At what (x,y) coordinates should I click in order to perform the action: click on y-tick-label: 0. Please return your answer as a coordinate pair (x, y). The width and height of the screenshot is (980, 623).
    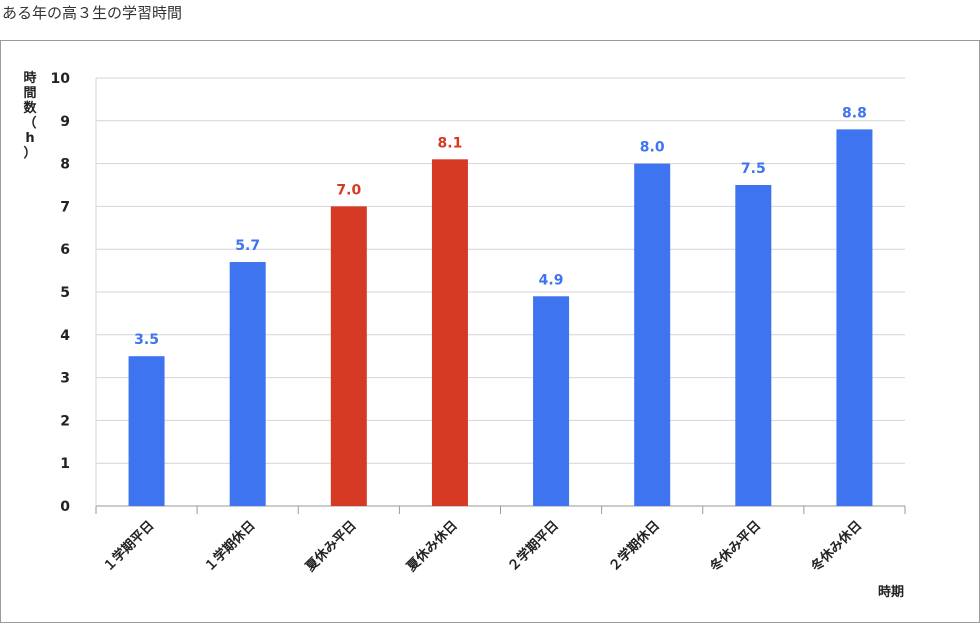
    Looking at the image, I should click on (65, 507).